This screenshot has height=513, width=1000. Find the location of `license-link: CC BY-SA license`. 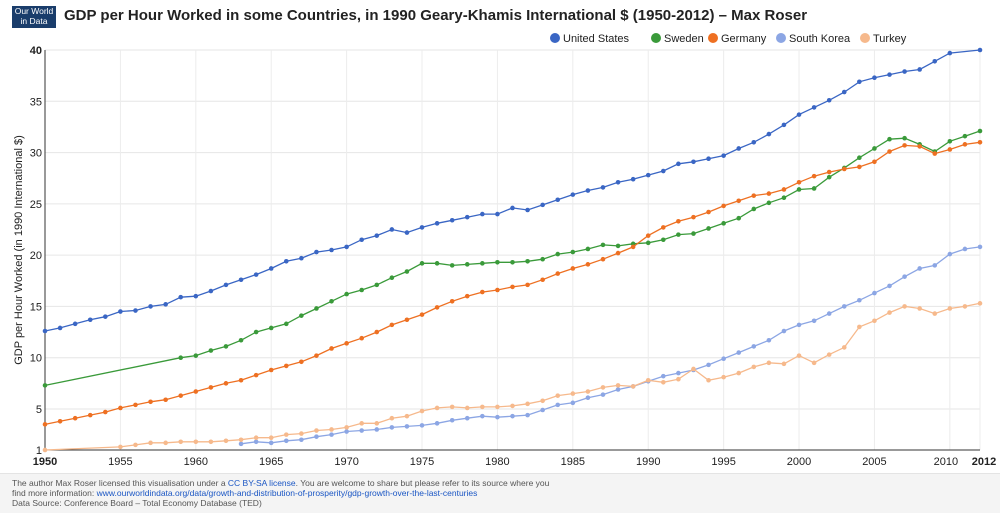

license-link: CC BY-SA license is located at coordinates (261, 483).